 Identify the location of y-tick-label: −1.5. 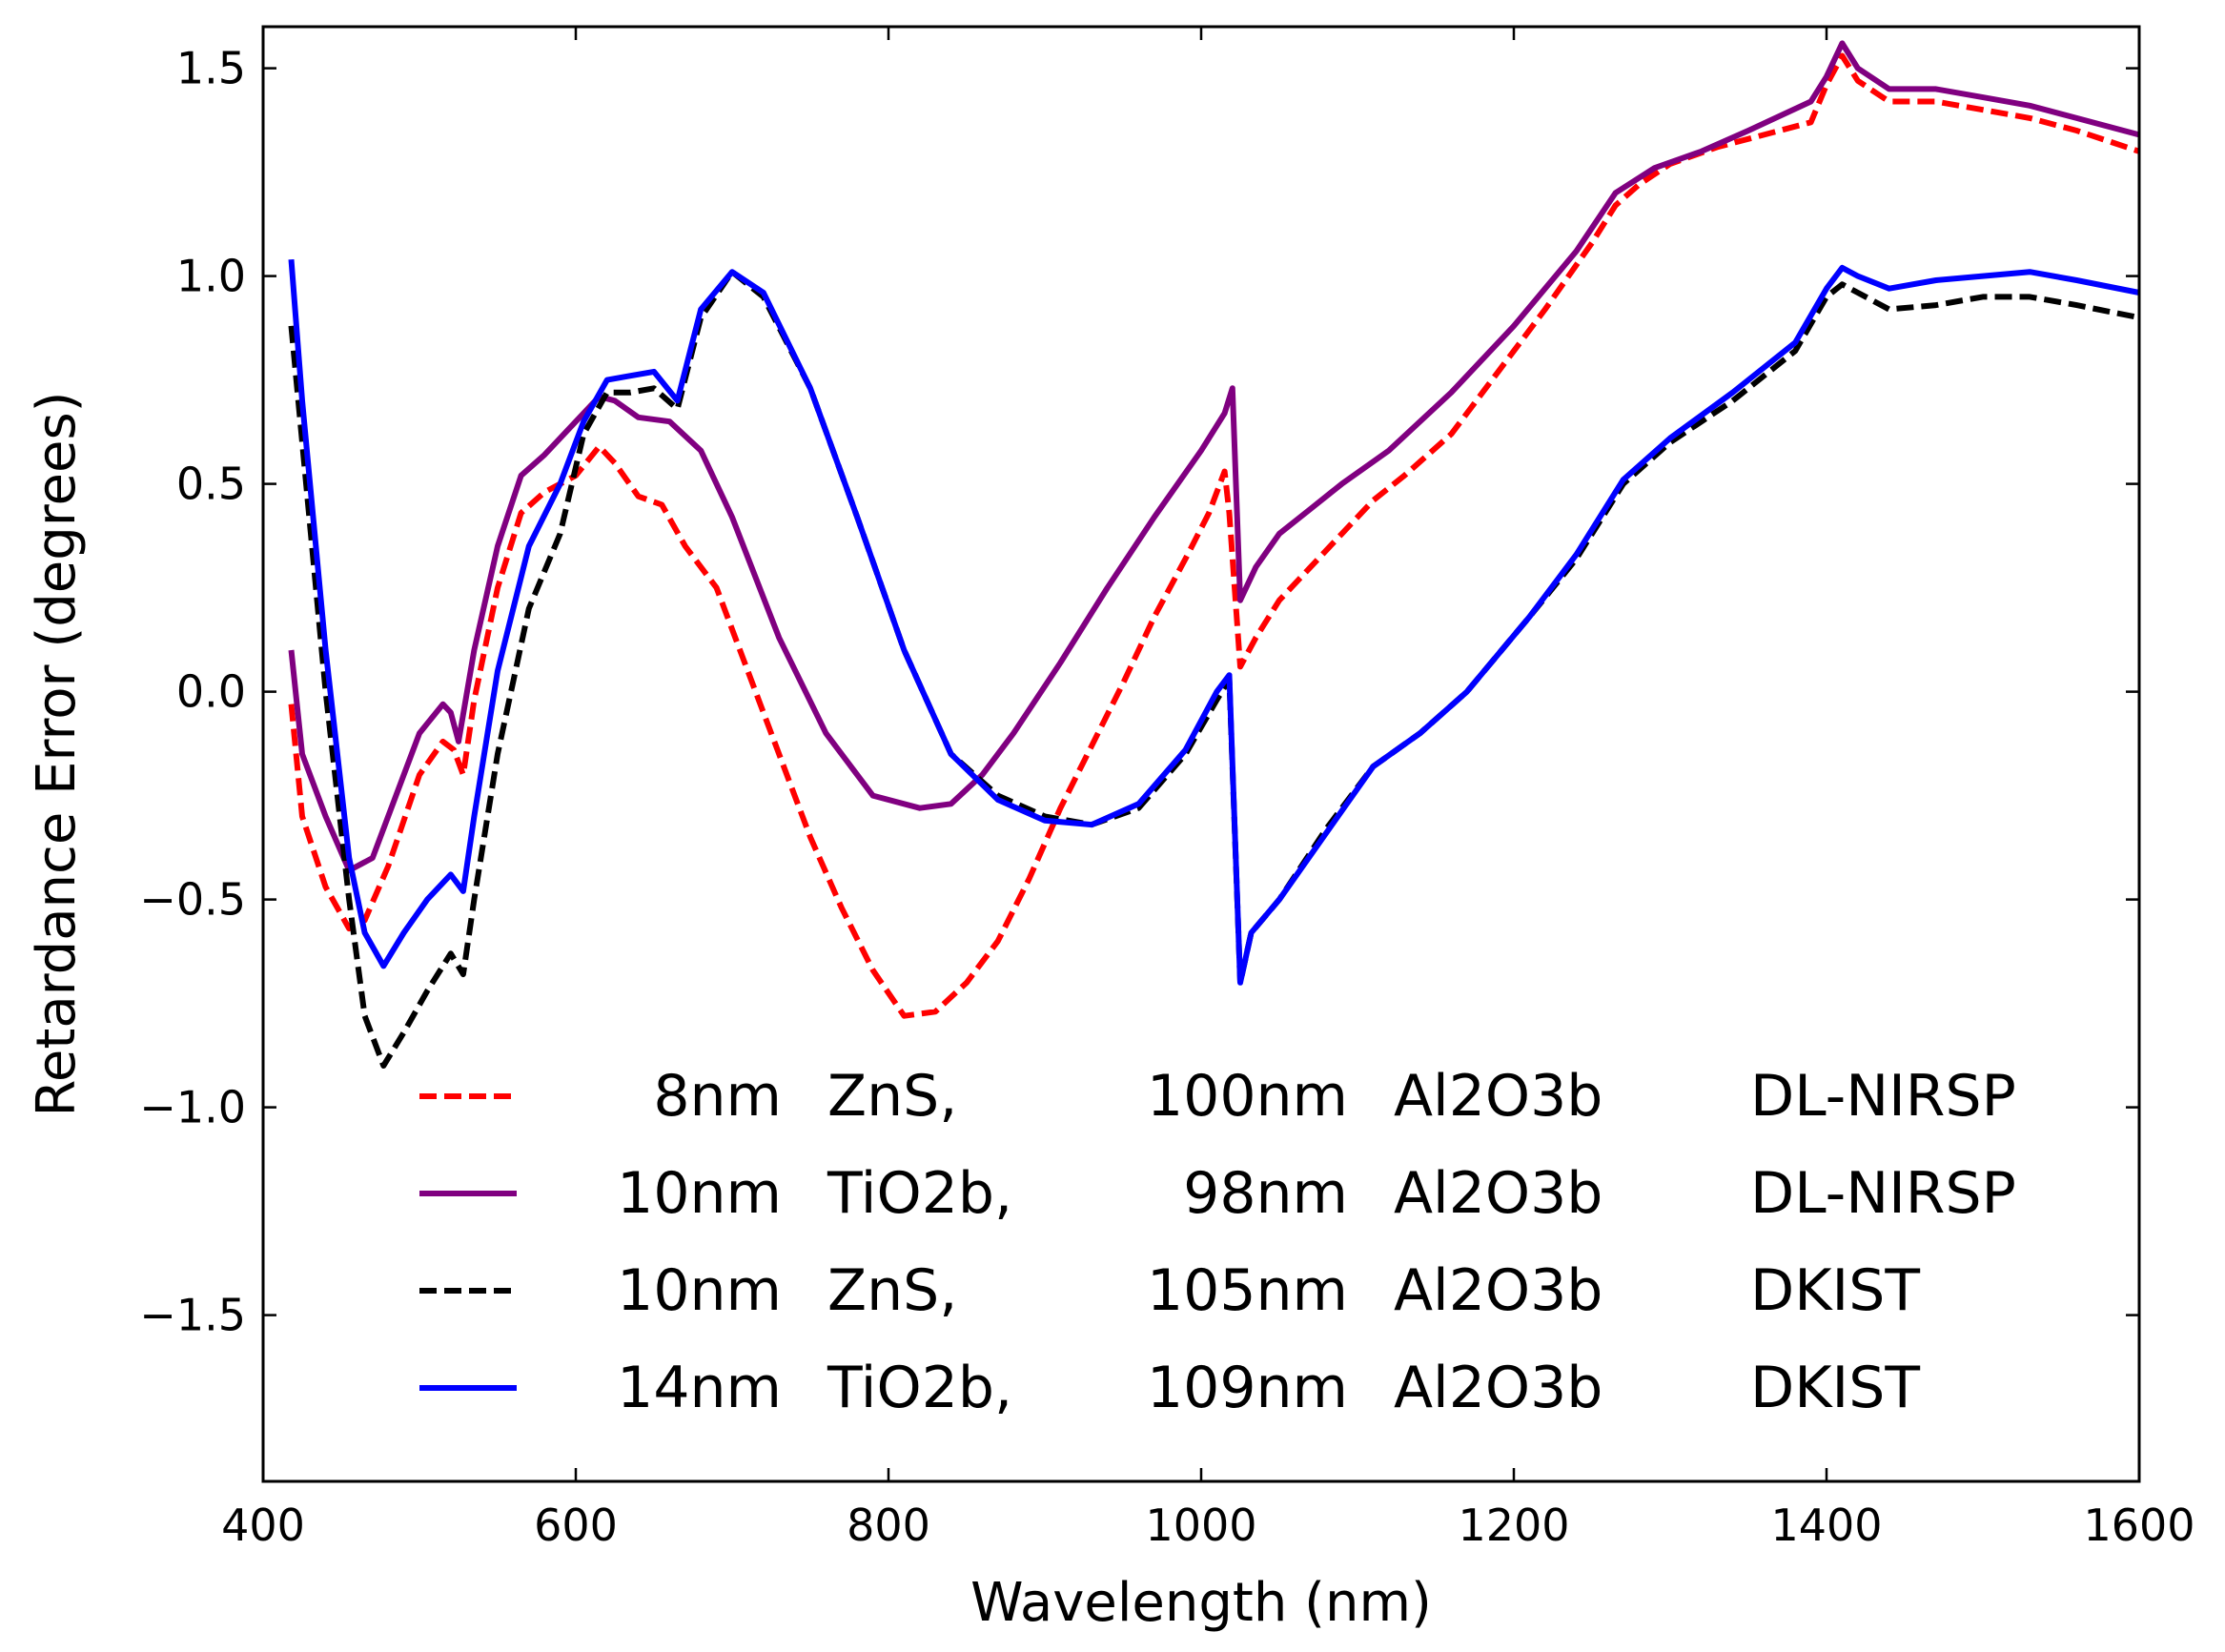
(192, 1315).